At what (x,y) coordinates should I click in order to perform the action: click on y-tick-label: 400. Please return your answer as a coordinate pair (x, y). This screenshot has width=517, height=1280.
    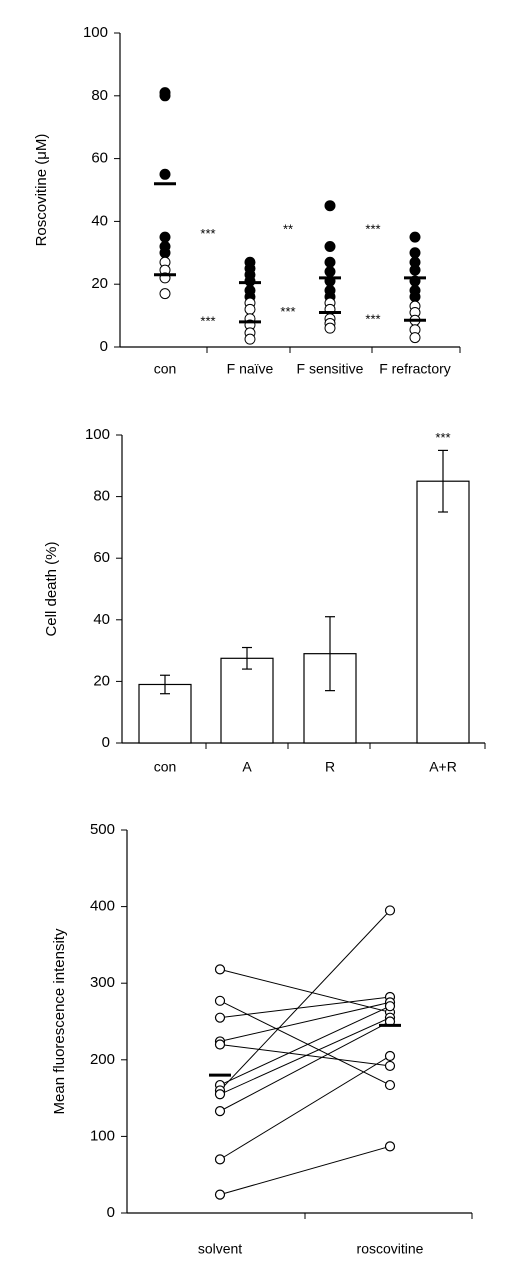
    Looking at the image, I should click on (102, 906).